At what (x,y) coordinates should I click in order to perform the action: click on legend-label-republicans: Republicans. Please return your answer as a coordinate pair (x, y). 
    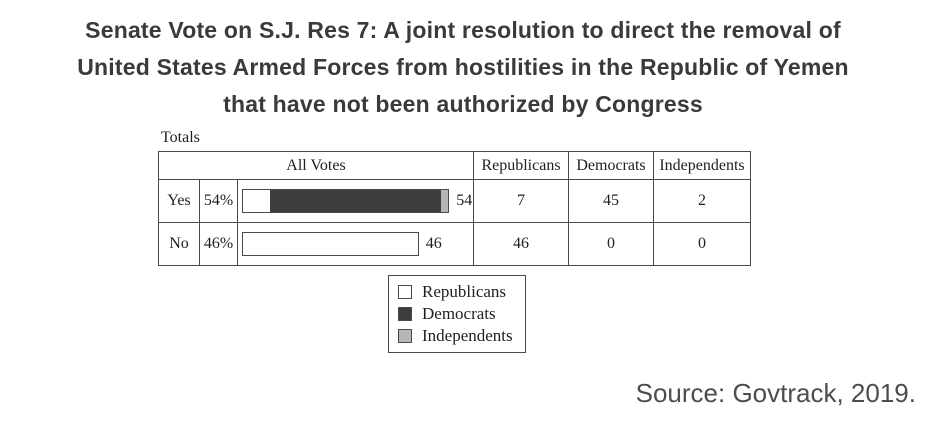
    Looking at the image, I should click on (464, 291).